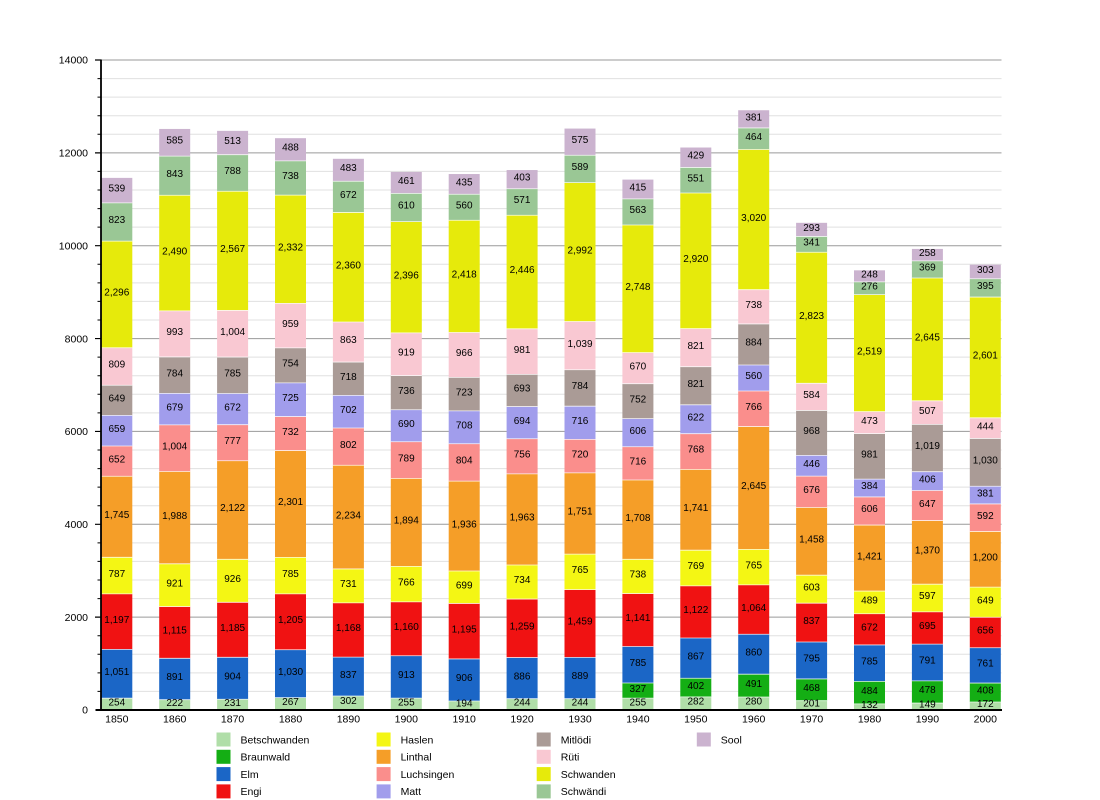  What do you see at coordinates (753, 702) in the screenshot?
I see `svg-text: 280` at bounding box center [753, 702].